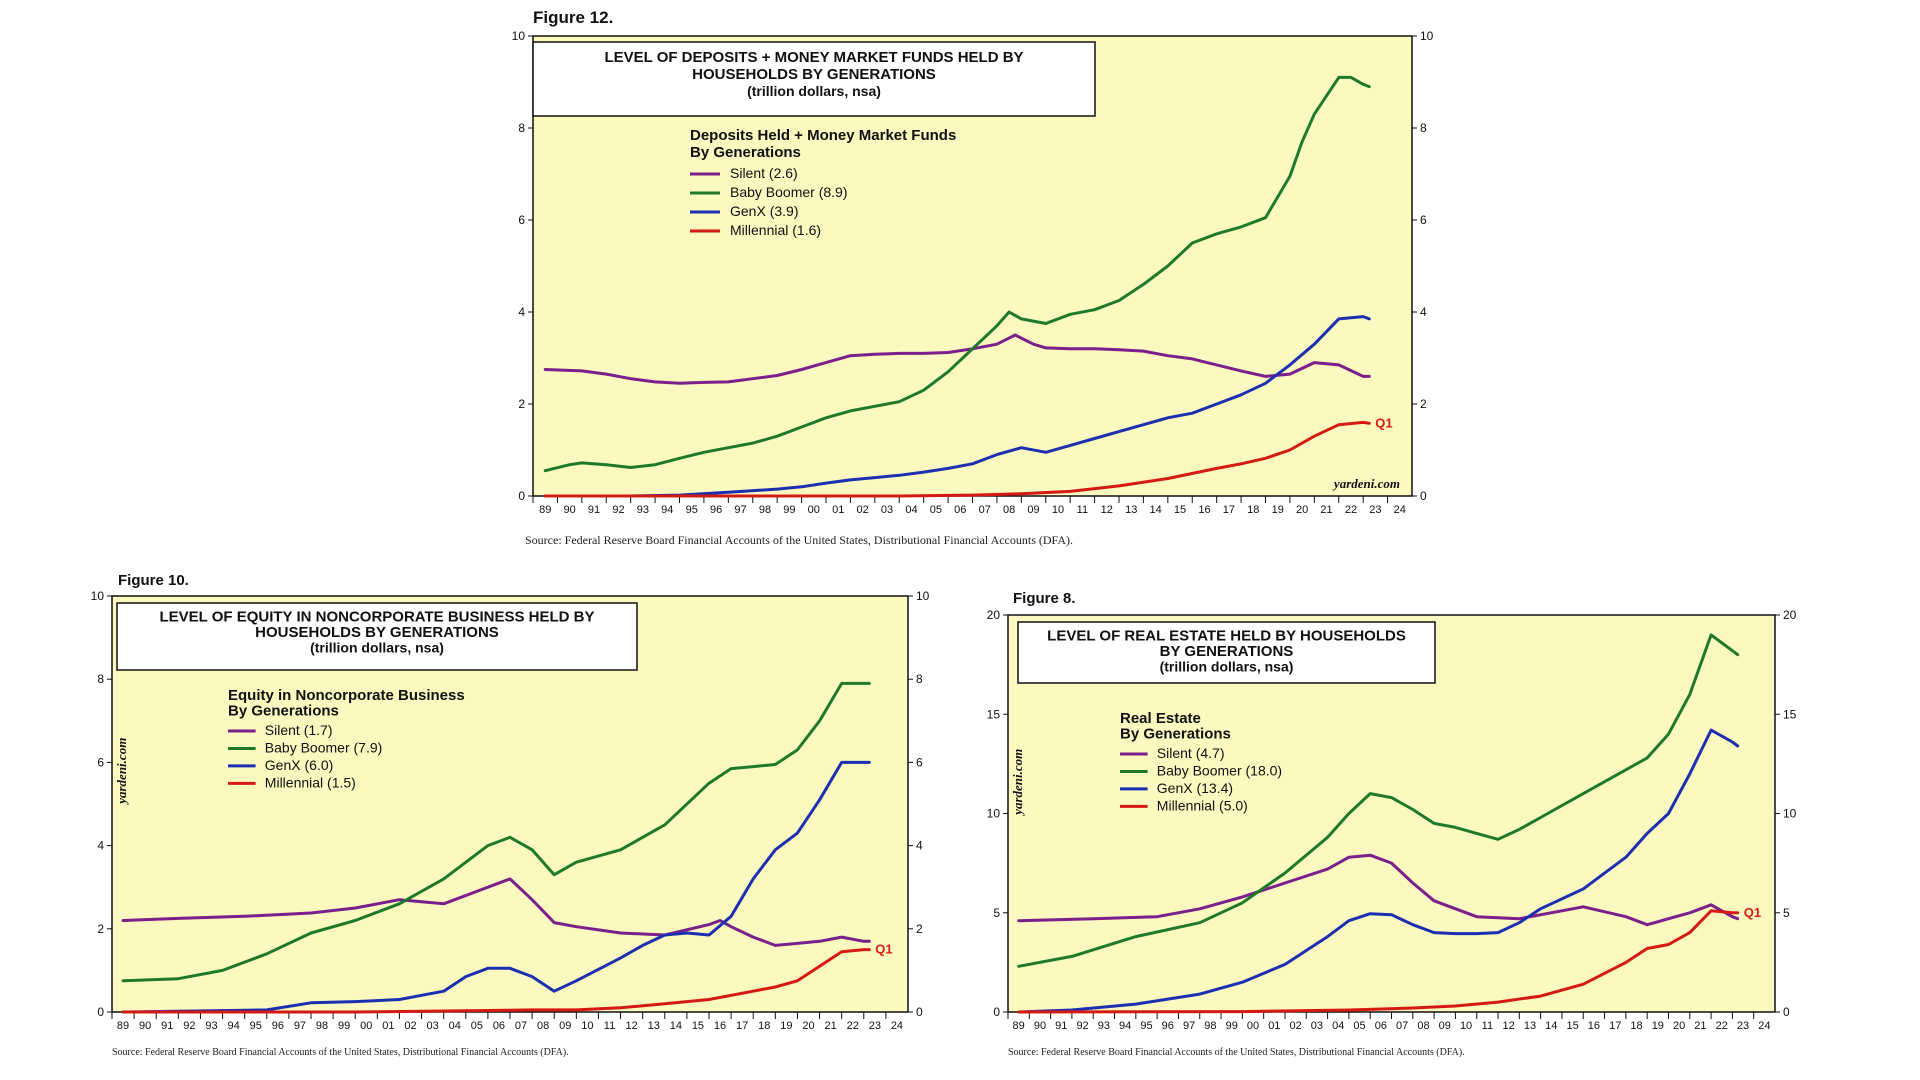 This screenshot has height=1080, width=1920. I want to click on fig8-xtick-label: 95, so click(1146, 1026).